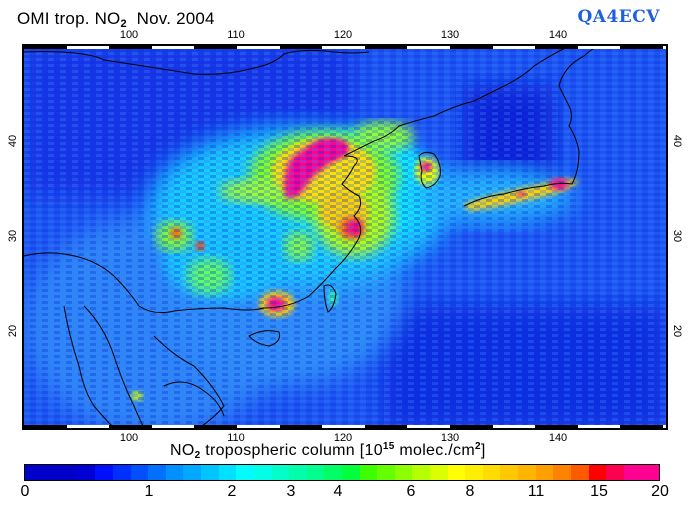 The height and width of the screenshot is (507, 692). I want to click on colorbar, so click(342, 472).